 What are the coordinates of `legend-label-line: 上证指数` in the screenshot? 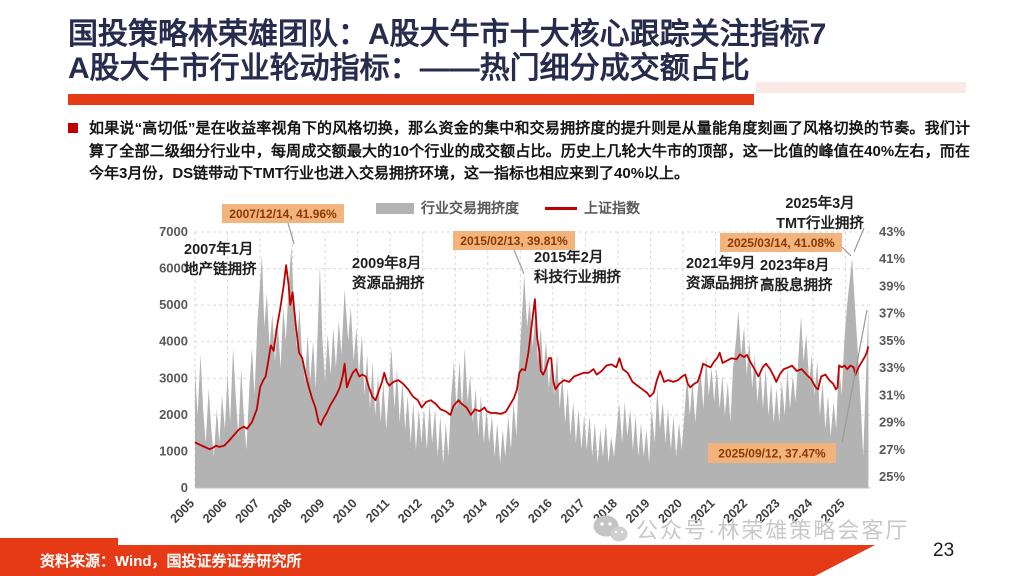 It's located at (612, 208).